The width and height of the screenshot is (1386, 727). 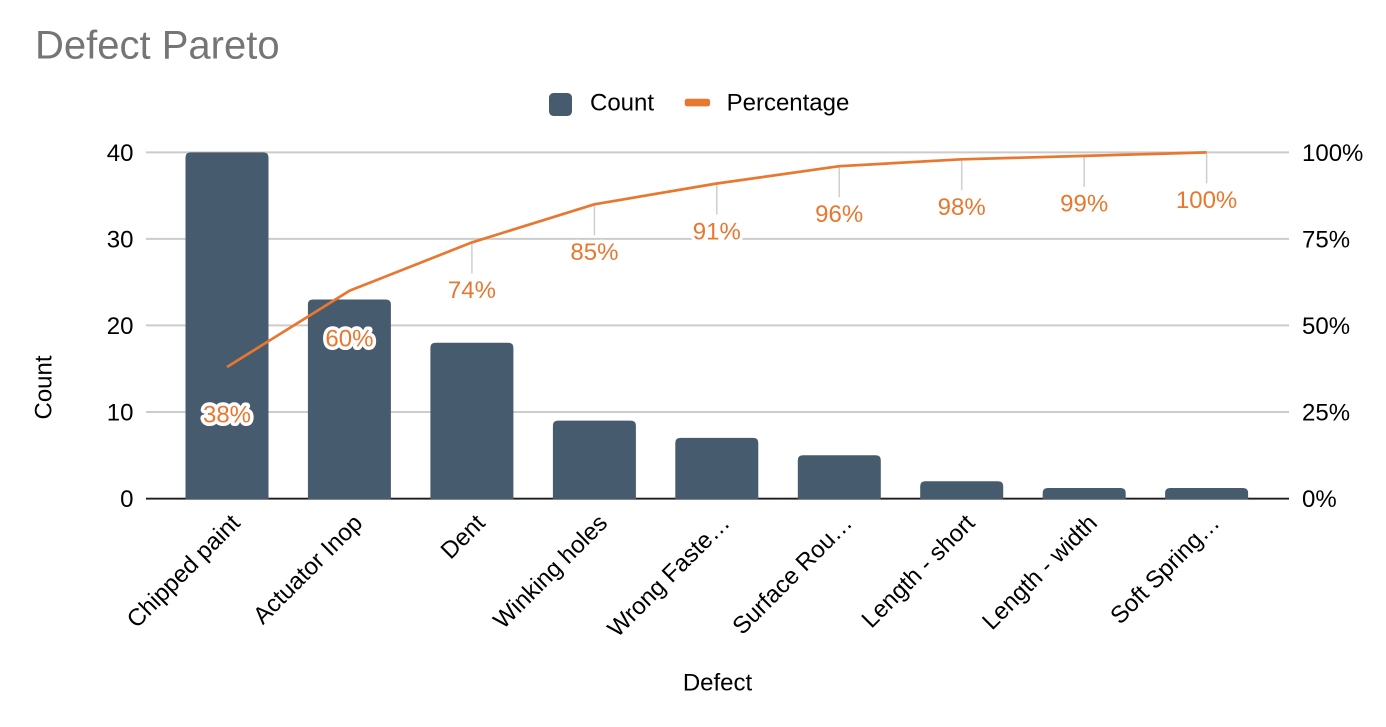 I want to click on svg-text: 50%, so click(x=1326, y=326).